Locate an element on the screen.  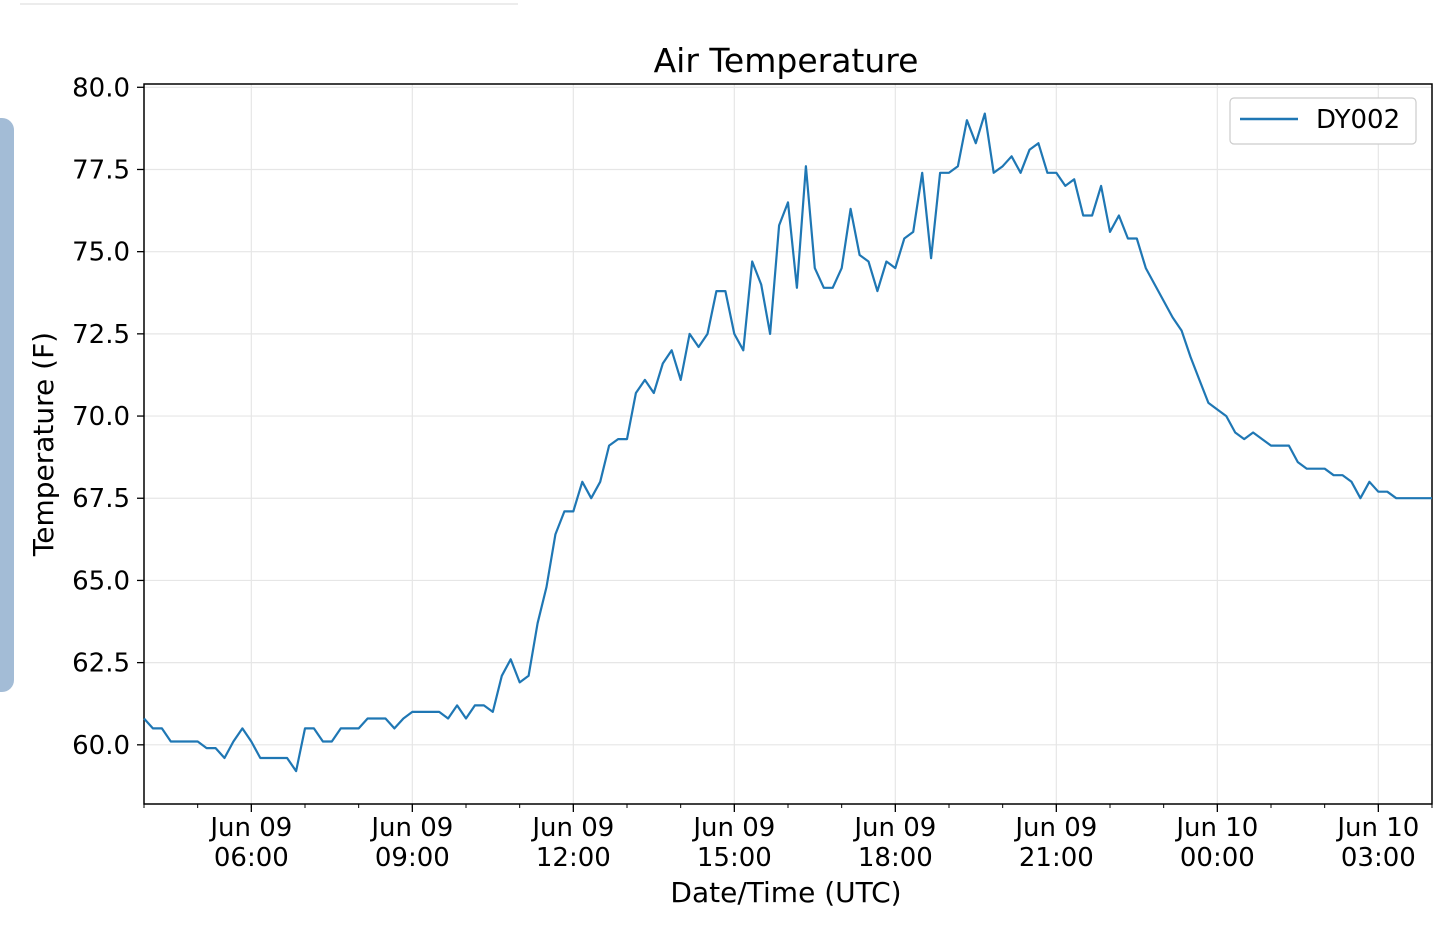
y-tick-label: 77.5 is located at coordinates (101, 170).